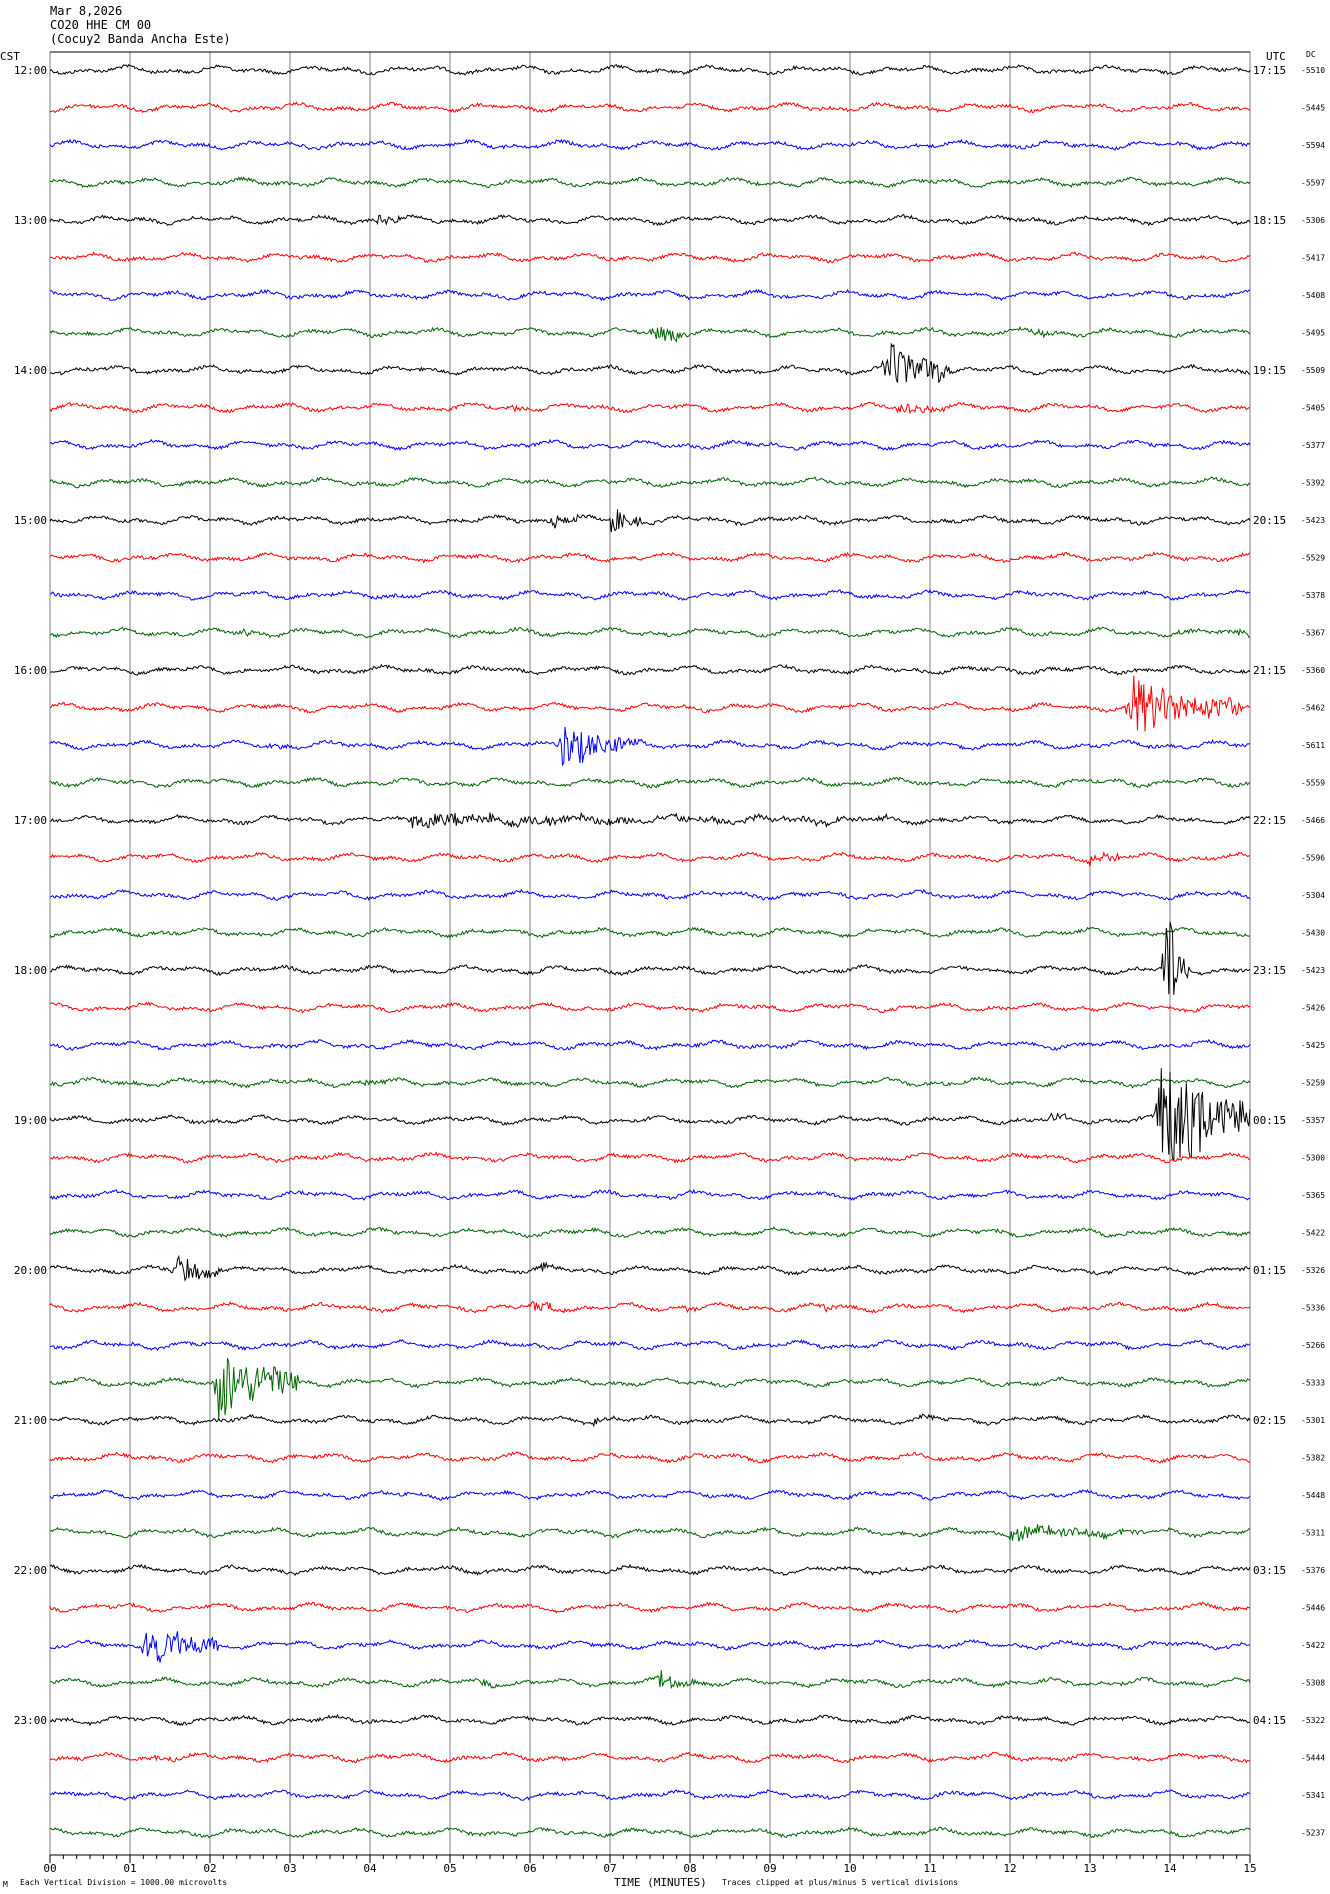 The width and height of the screenshot is (1330, 1894). Describe the element at coordinates (1269, 1720) in the screenshot. I see `right-hour-label: 04:15` at that location.